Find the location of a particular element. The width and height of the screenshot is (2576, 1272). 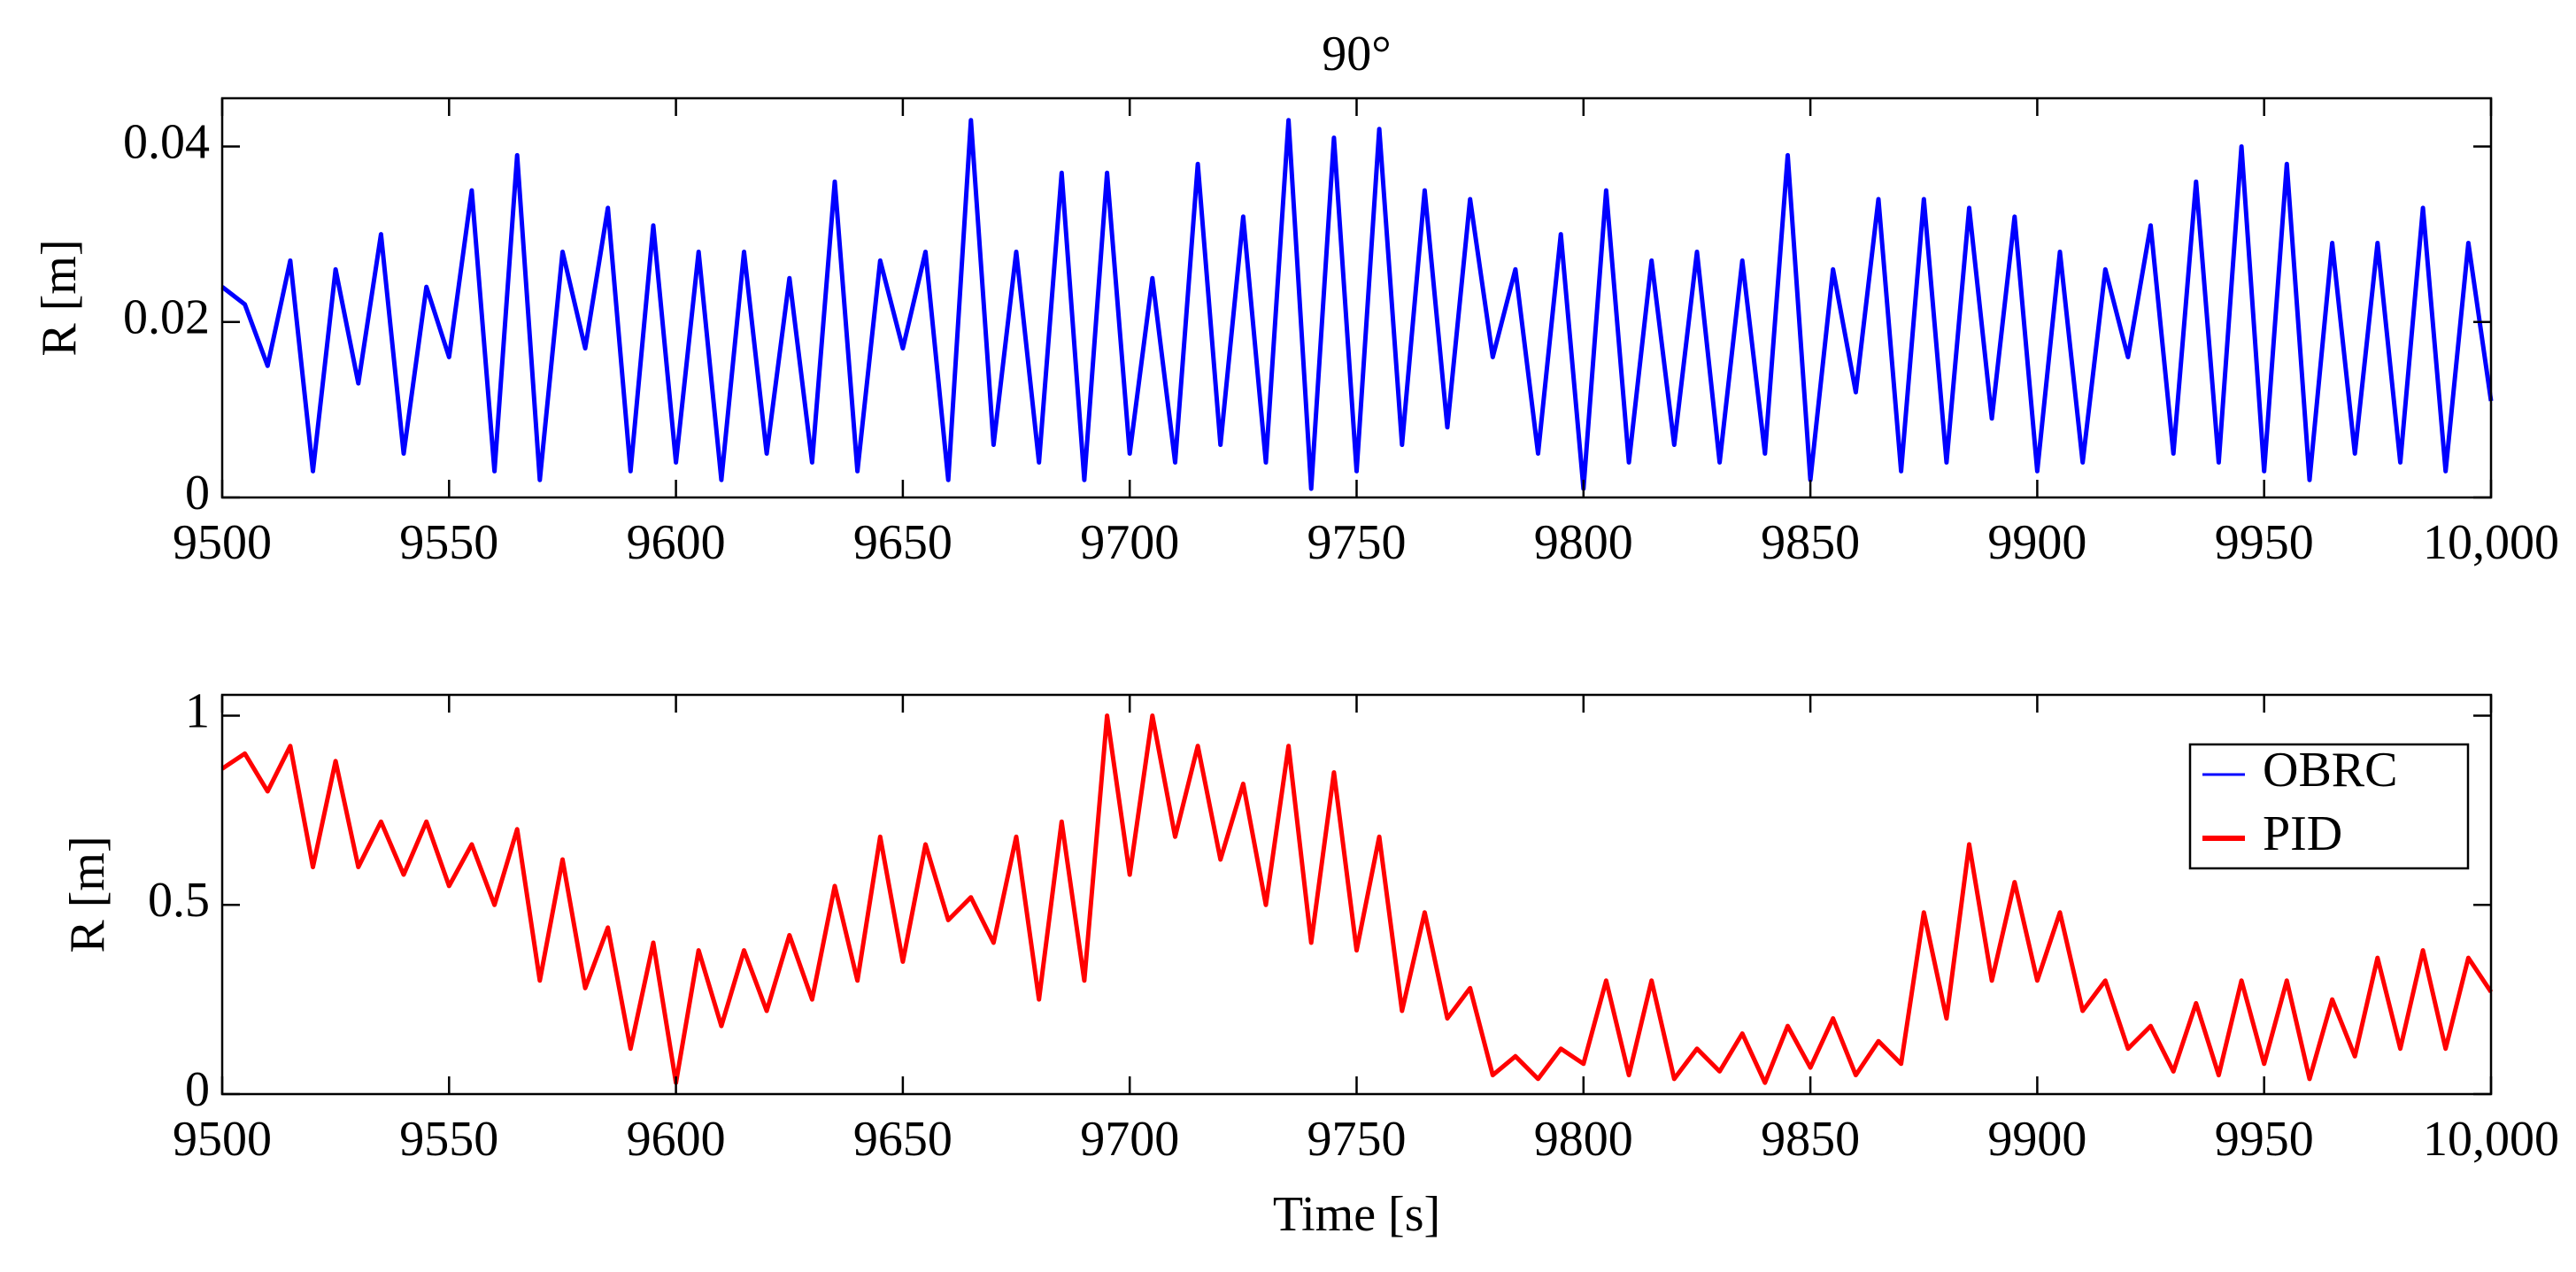

y-tick-label: 0.02 is located at coordinates (166, 318).